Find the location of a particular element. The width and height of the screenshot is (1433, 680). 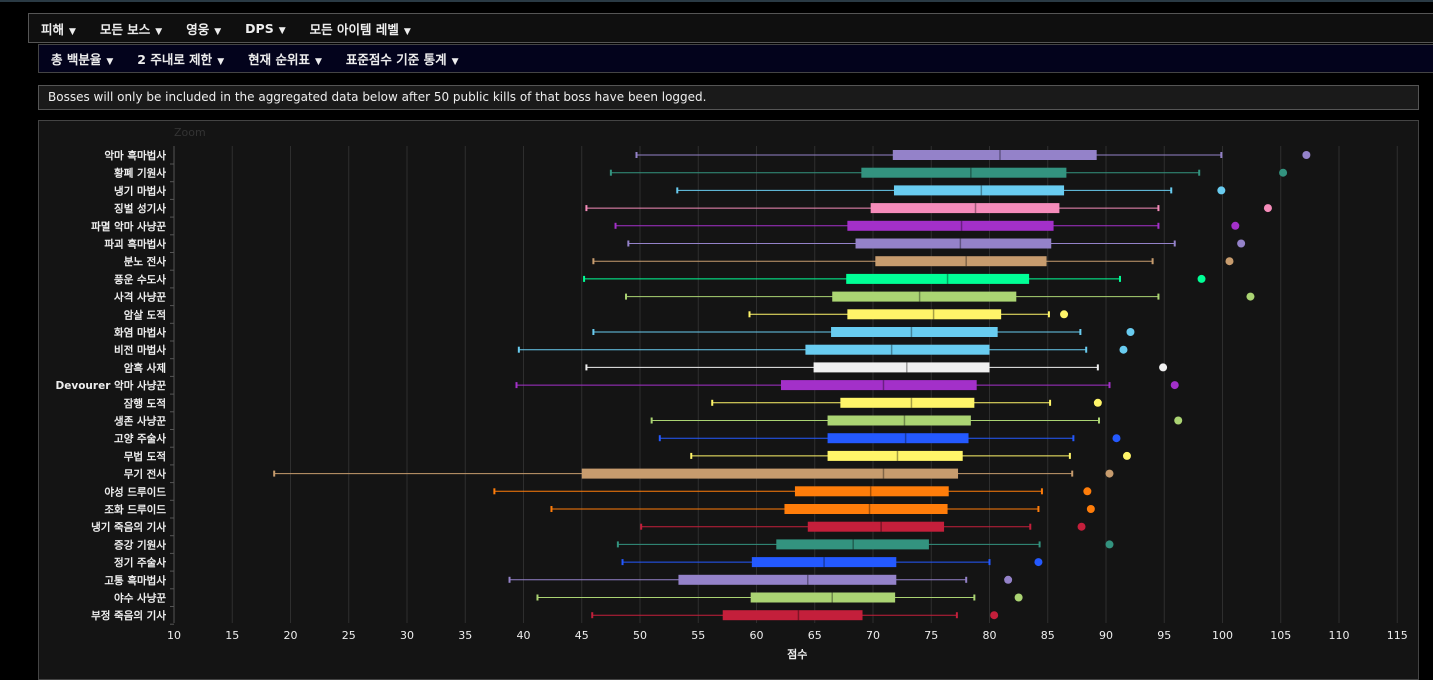

y-category-label: 고통 흑마법사 is located at coordinates (135, 580).